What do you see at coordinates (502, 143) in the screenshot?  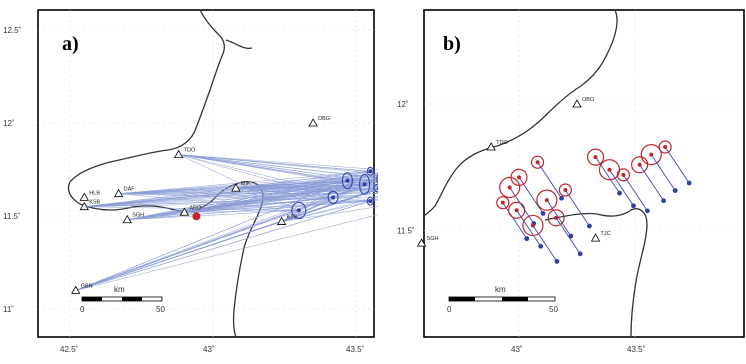 I see `station-label: TDO` at bounding box center [502, 143].